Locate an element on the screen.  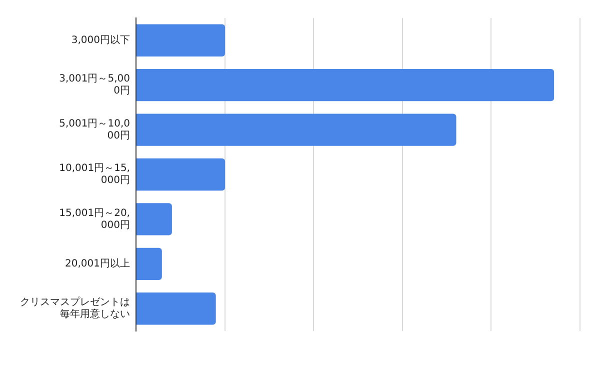
y-tick-label: 5,001円～10,000円 is located at coordinates (94, 130).